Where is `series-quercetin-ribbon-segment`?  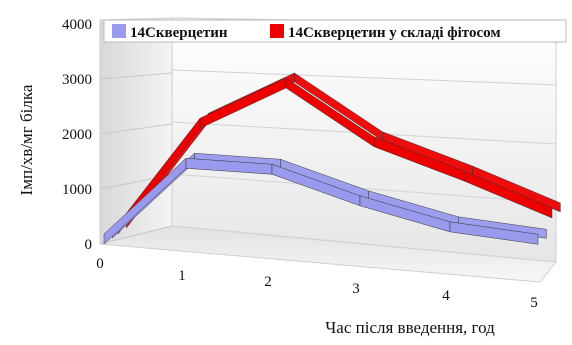
series-quercetin-ribbon-segment is located at coordinates (494, 233).